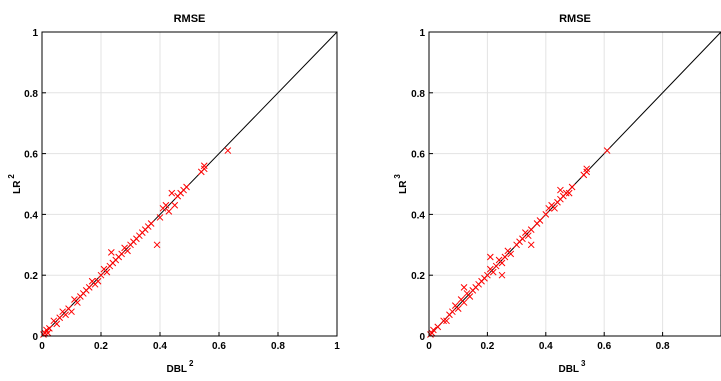 The width and height of the screenshot is (721, 381). I want to click on x-tick-labels: 0 0.2 0.4 0.6 0.8, so click(548, 342).